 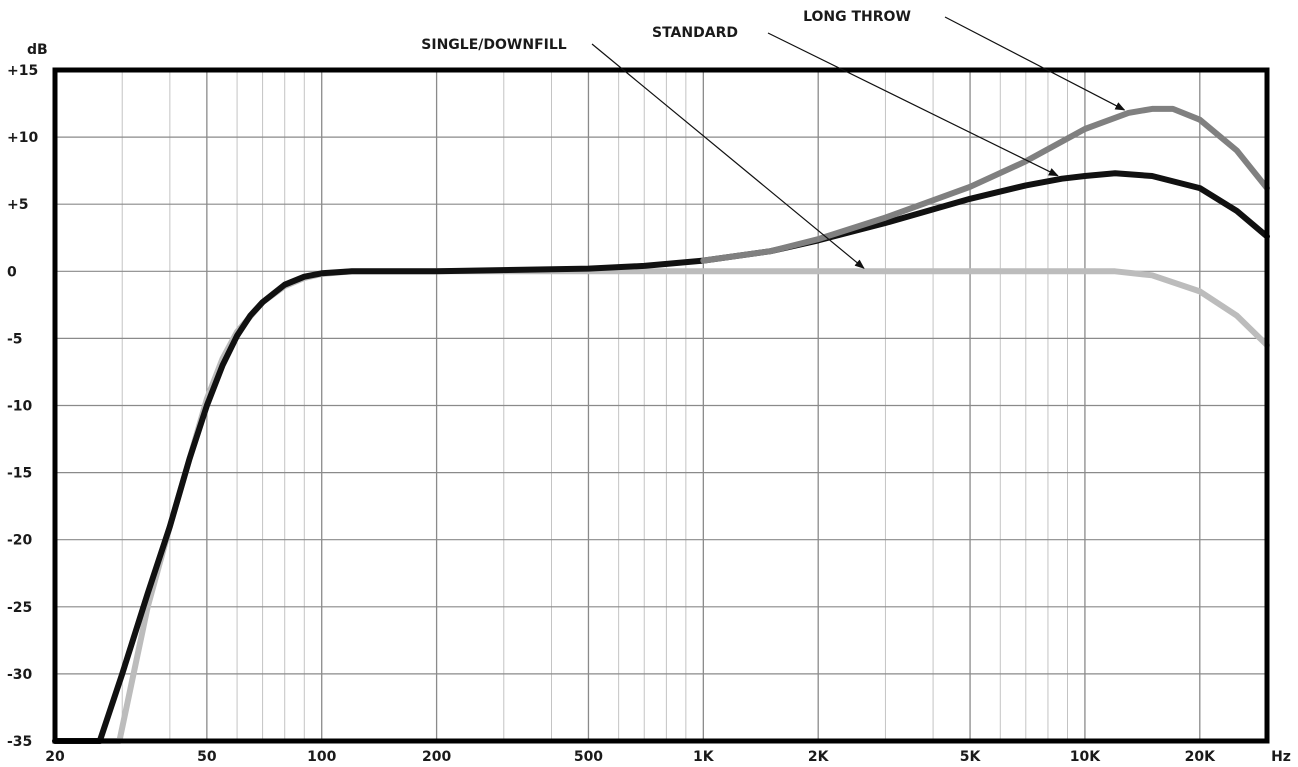 What do you see at coordinates (207, 757) in the screenshot?
I see `x-tick-label: 50` at bounding box center [207, 757].